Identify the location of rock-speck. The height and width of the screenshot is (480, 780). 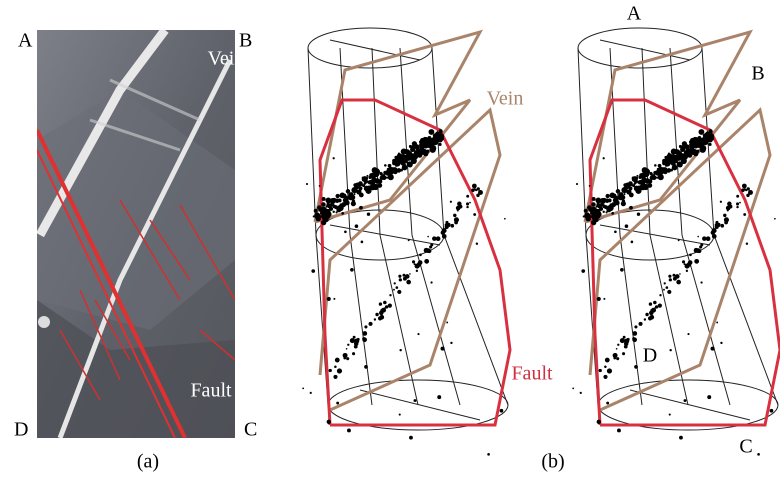
(44, 322).